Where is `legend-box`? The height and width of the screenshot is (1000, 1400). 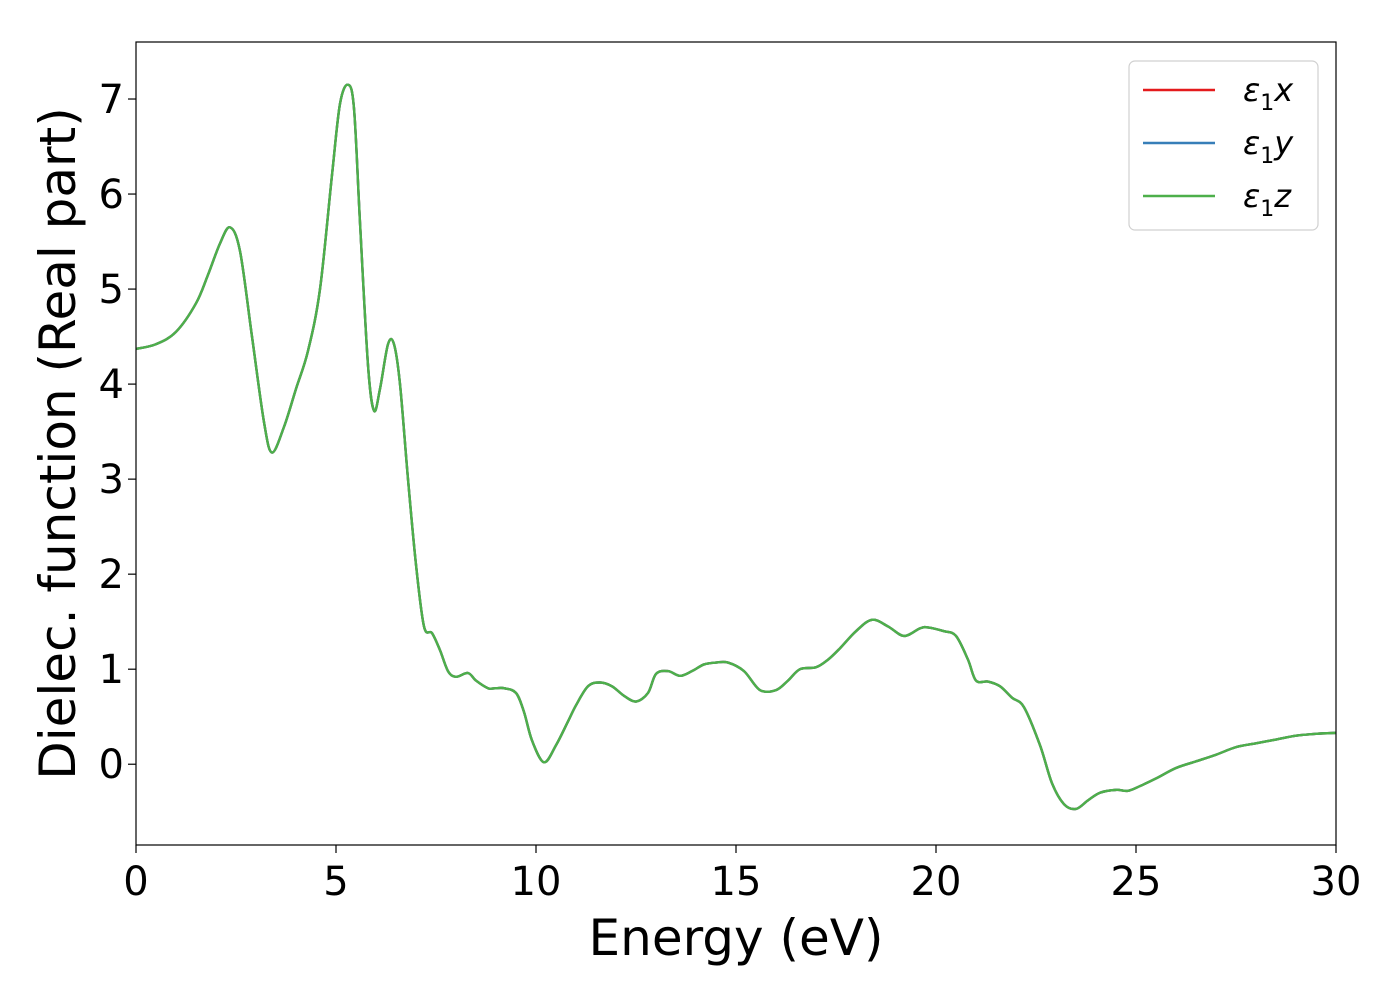 legend-box is located at coordinates (1223, 145).